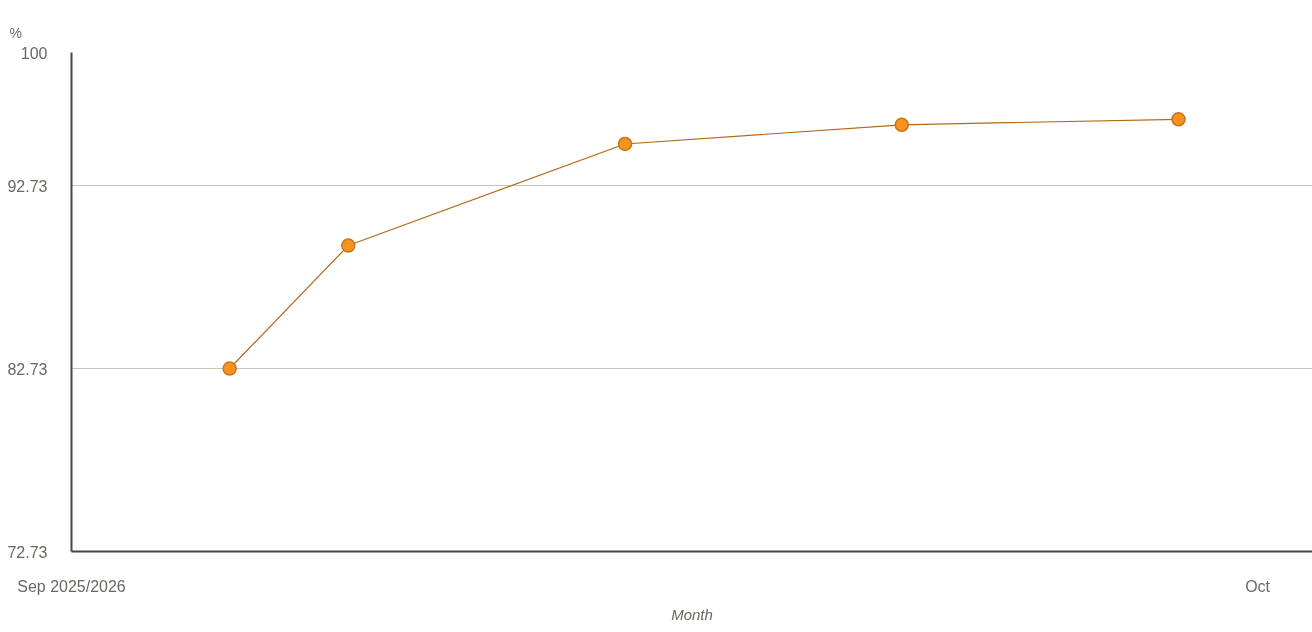 The height and width of the screenshot is (632, 1312). I want to click on y-tick-label: 72.73, so click(27, 552).